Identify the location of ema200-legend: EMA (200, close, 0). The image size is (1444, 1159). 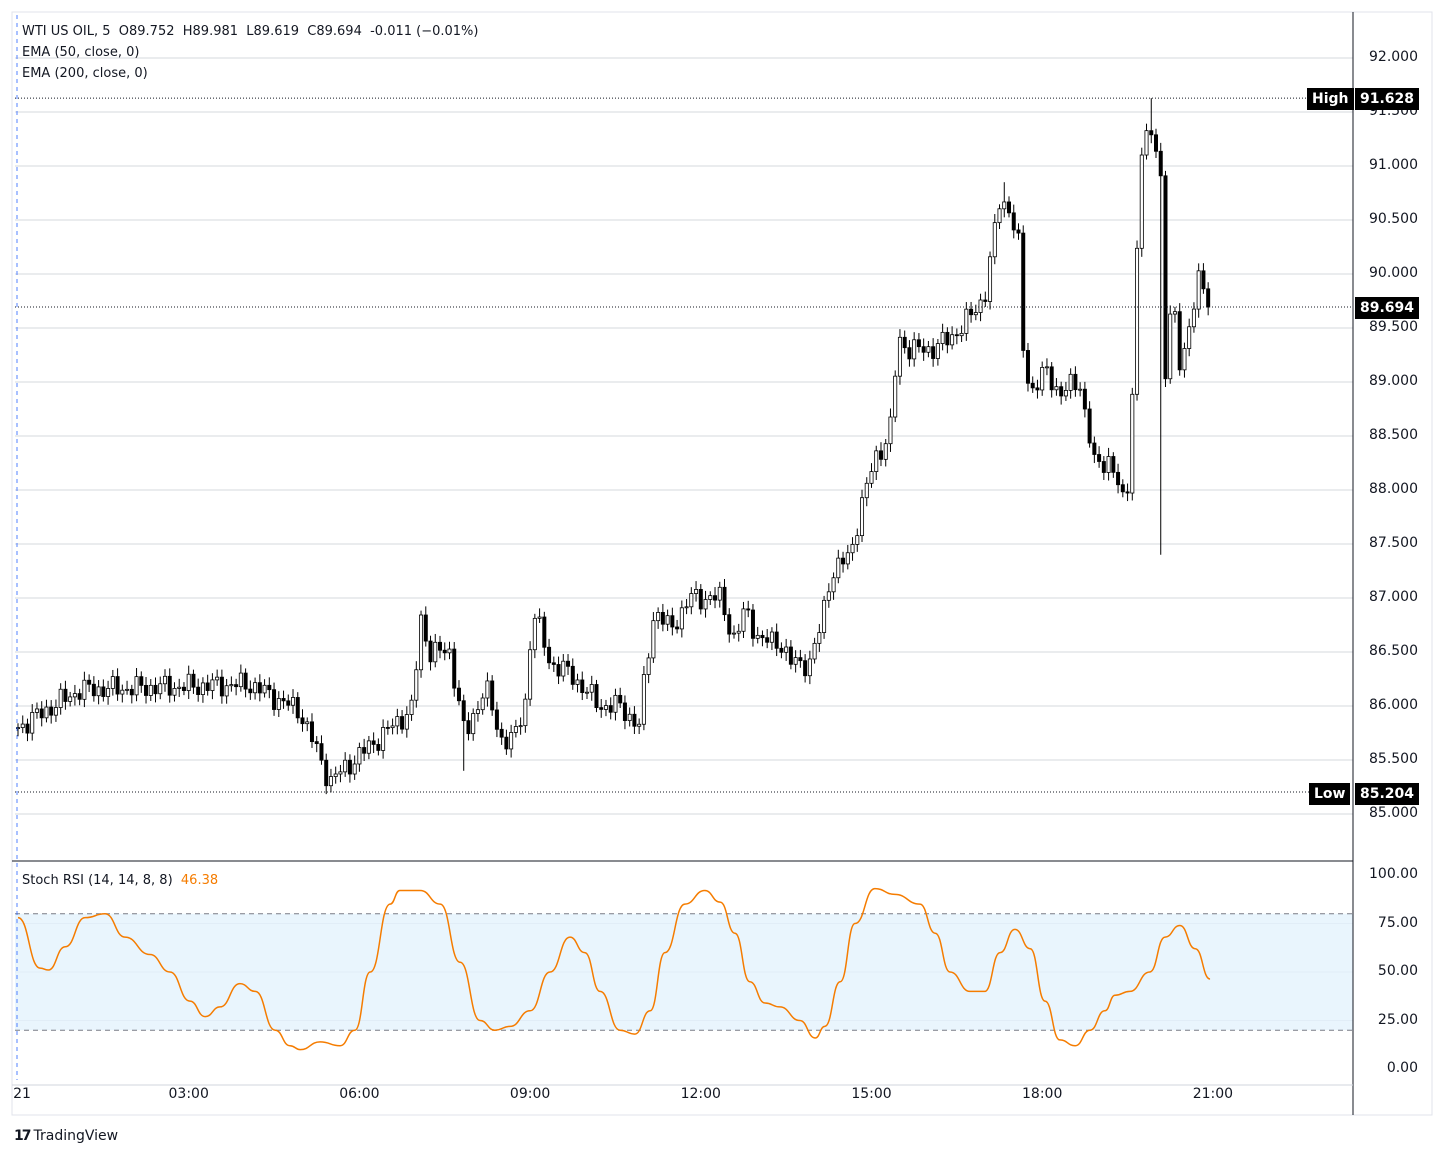
(85, 73).